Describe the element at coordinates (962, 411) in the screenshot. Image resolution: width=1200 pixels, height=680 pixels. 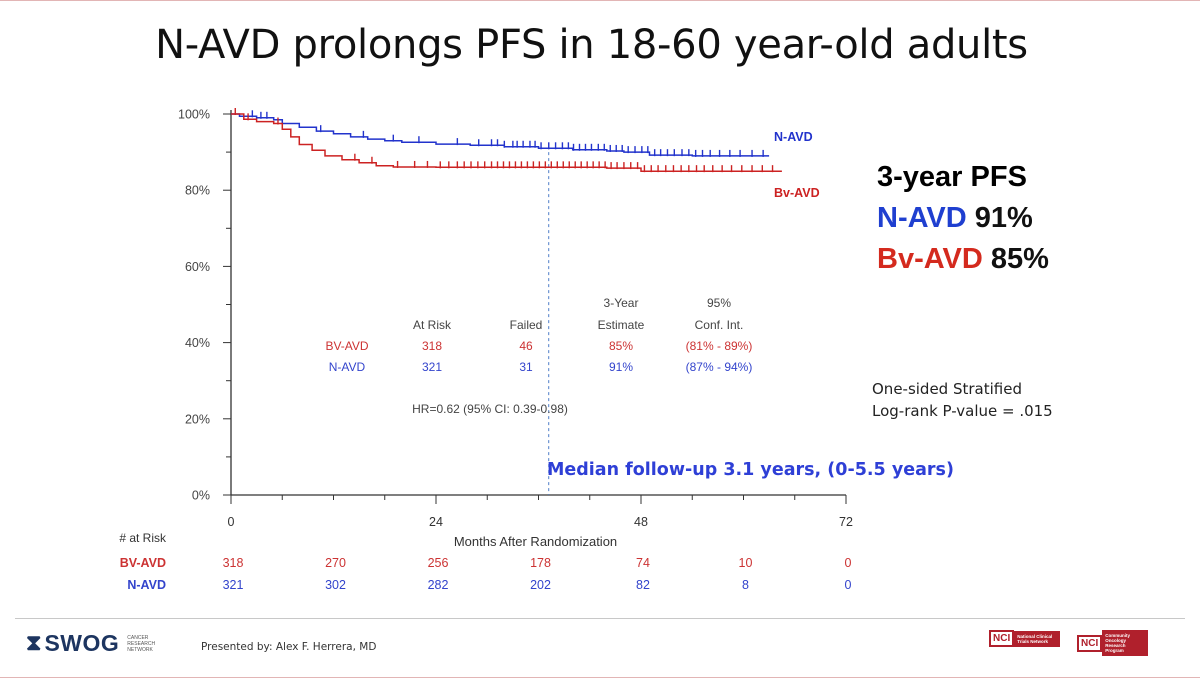
I see `p-value-line2: Log-rank P-value = .015` at that location.